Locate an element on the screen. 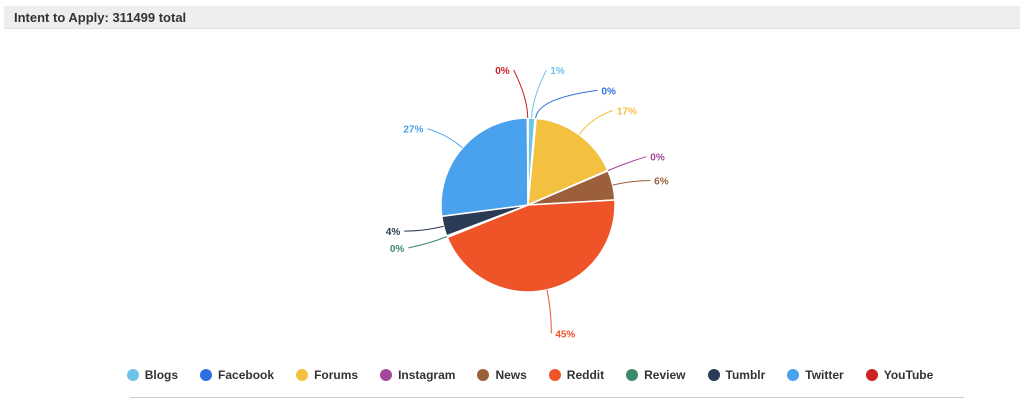 The height and width of the screenshot is (400, 1024). data-label-youtube: 0% is located at coordinates (502, 71).